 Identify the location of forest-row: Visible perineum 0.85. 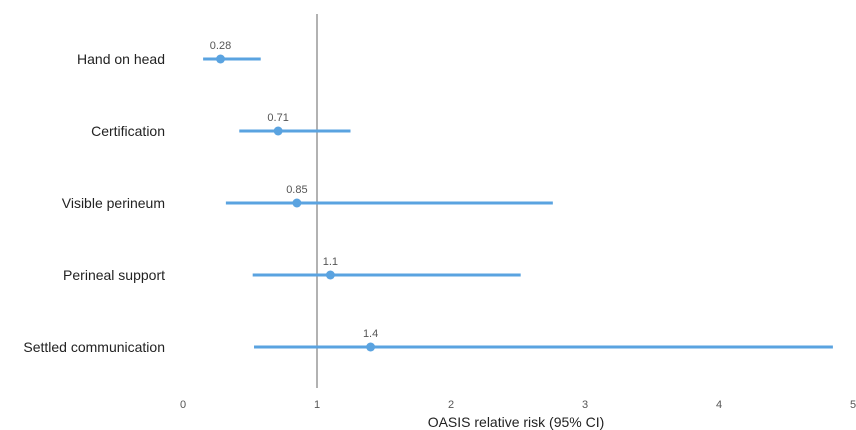
(307, 197).